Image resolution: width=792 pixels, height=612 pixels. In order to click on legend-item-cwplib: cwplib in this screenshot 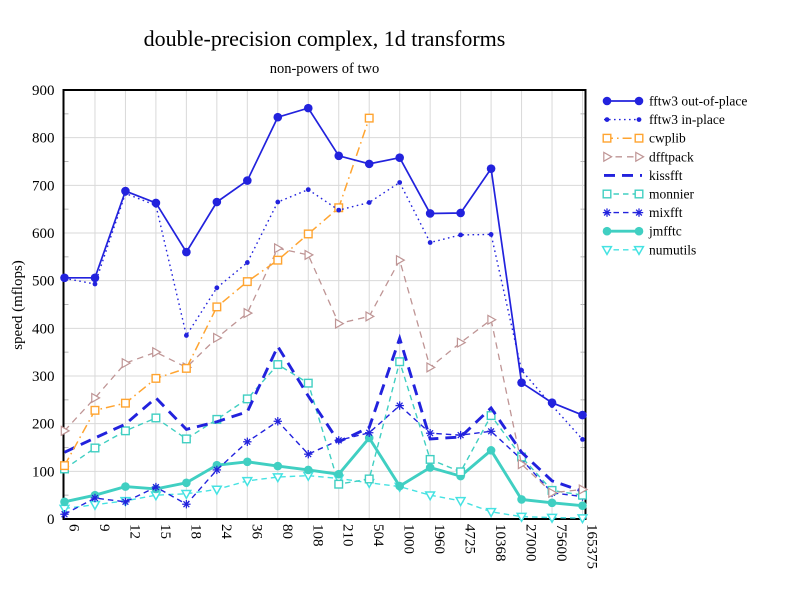, I will do `click(644, 138)`.